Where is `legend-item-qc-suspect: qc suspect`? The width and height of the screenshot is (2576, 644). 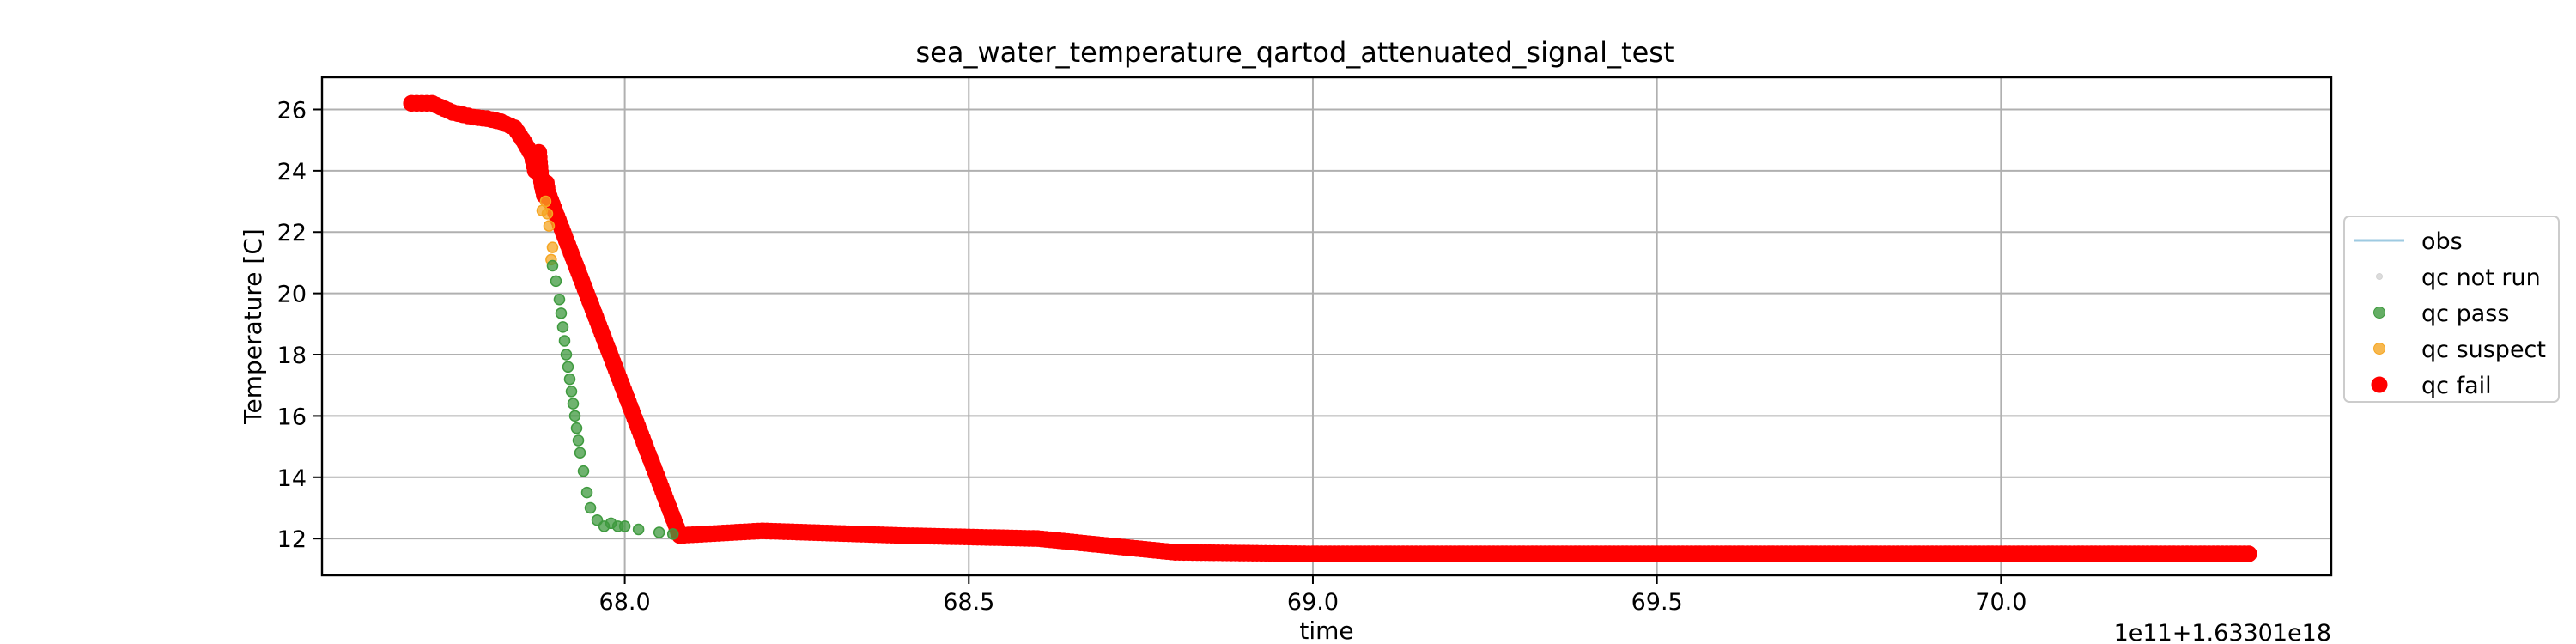
legend-item-qc-suspect: qc suspect is located at coordinates (2459, 350).